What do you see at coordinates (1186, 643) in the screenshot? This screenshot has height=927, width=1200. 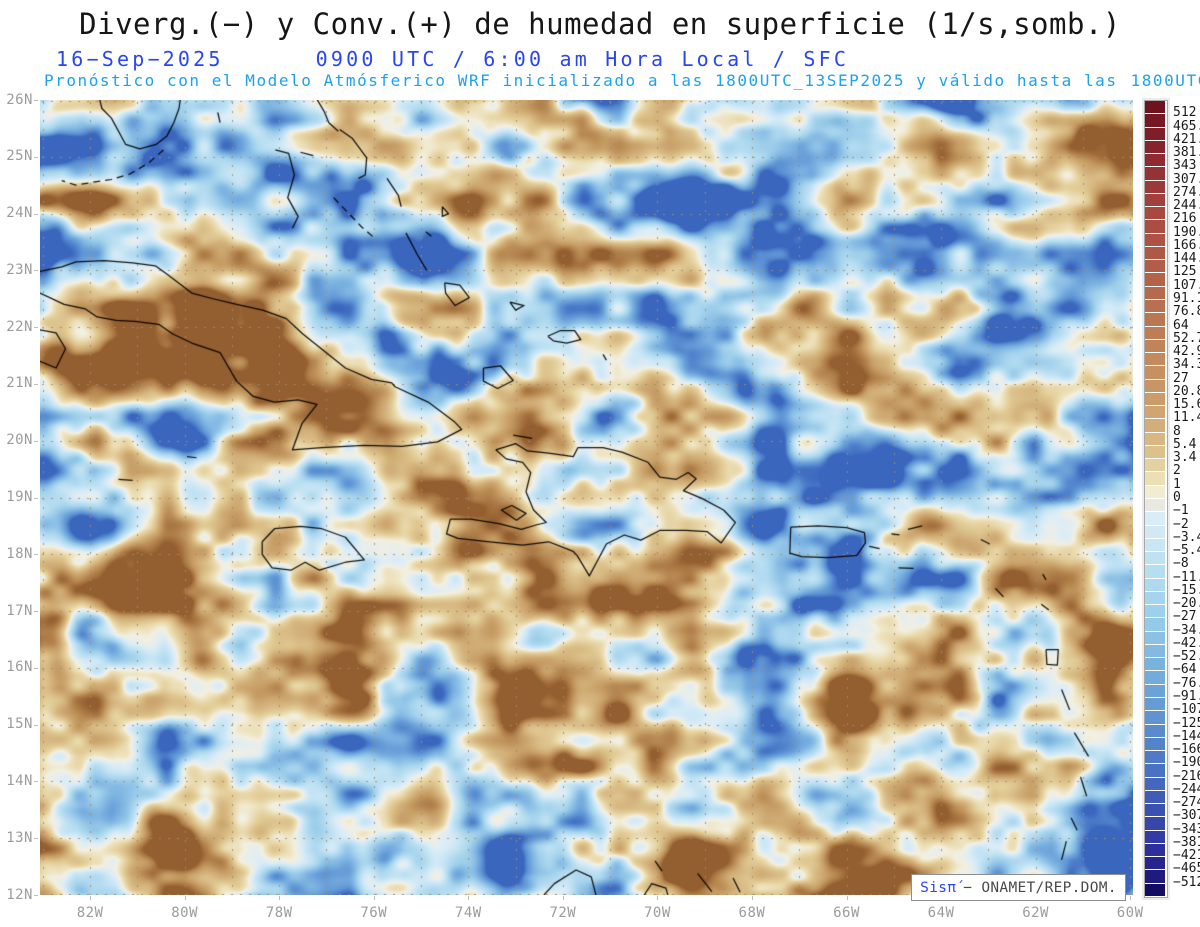 I see `colorbar-label: −42.9` at bounding box center [1186, 643].